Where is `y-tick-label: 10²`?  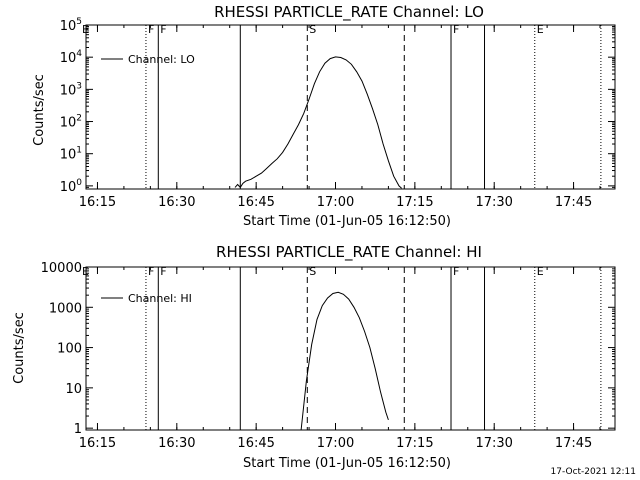 y-tick-label: 10² is located at coordinates (71, 122).